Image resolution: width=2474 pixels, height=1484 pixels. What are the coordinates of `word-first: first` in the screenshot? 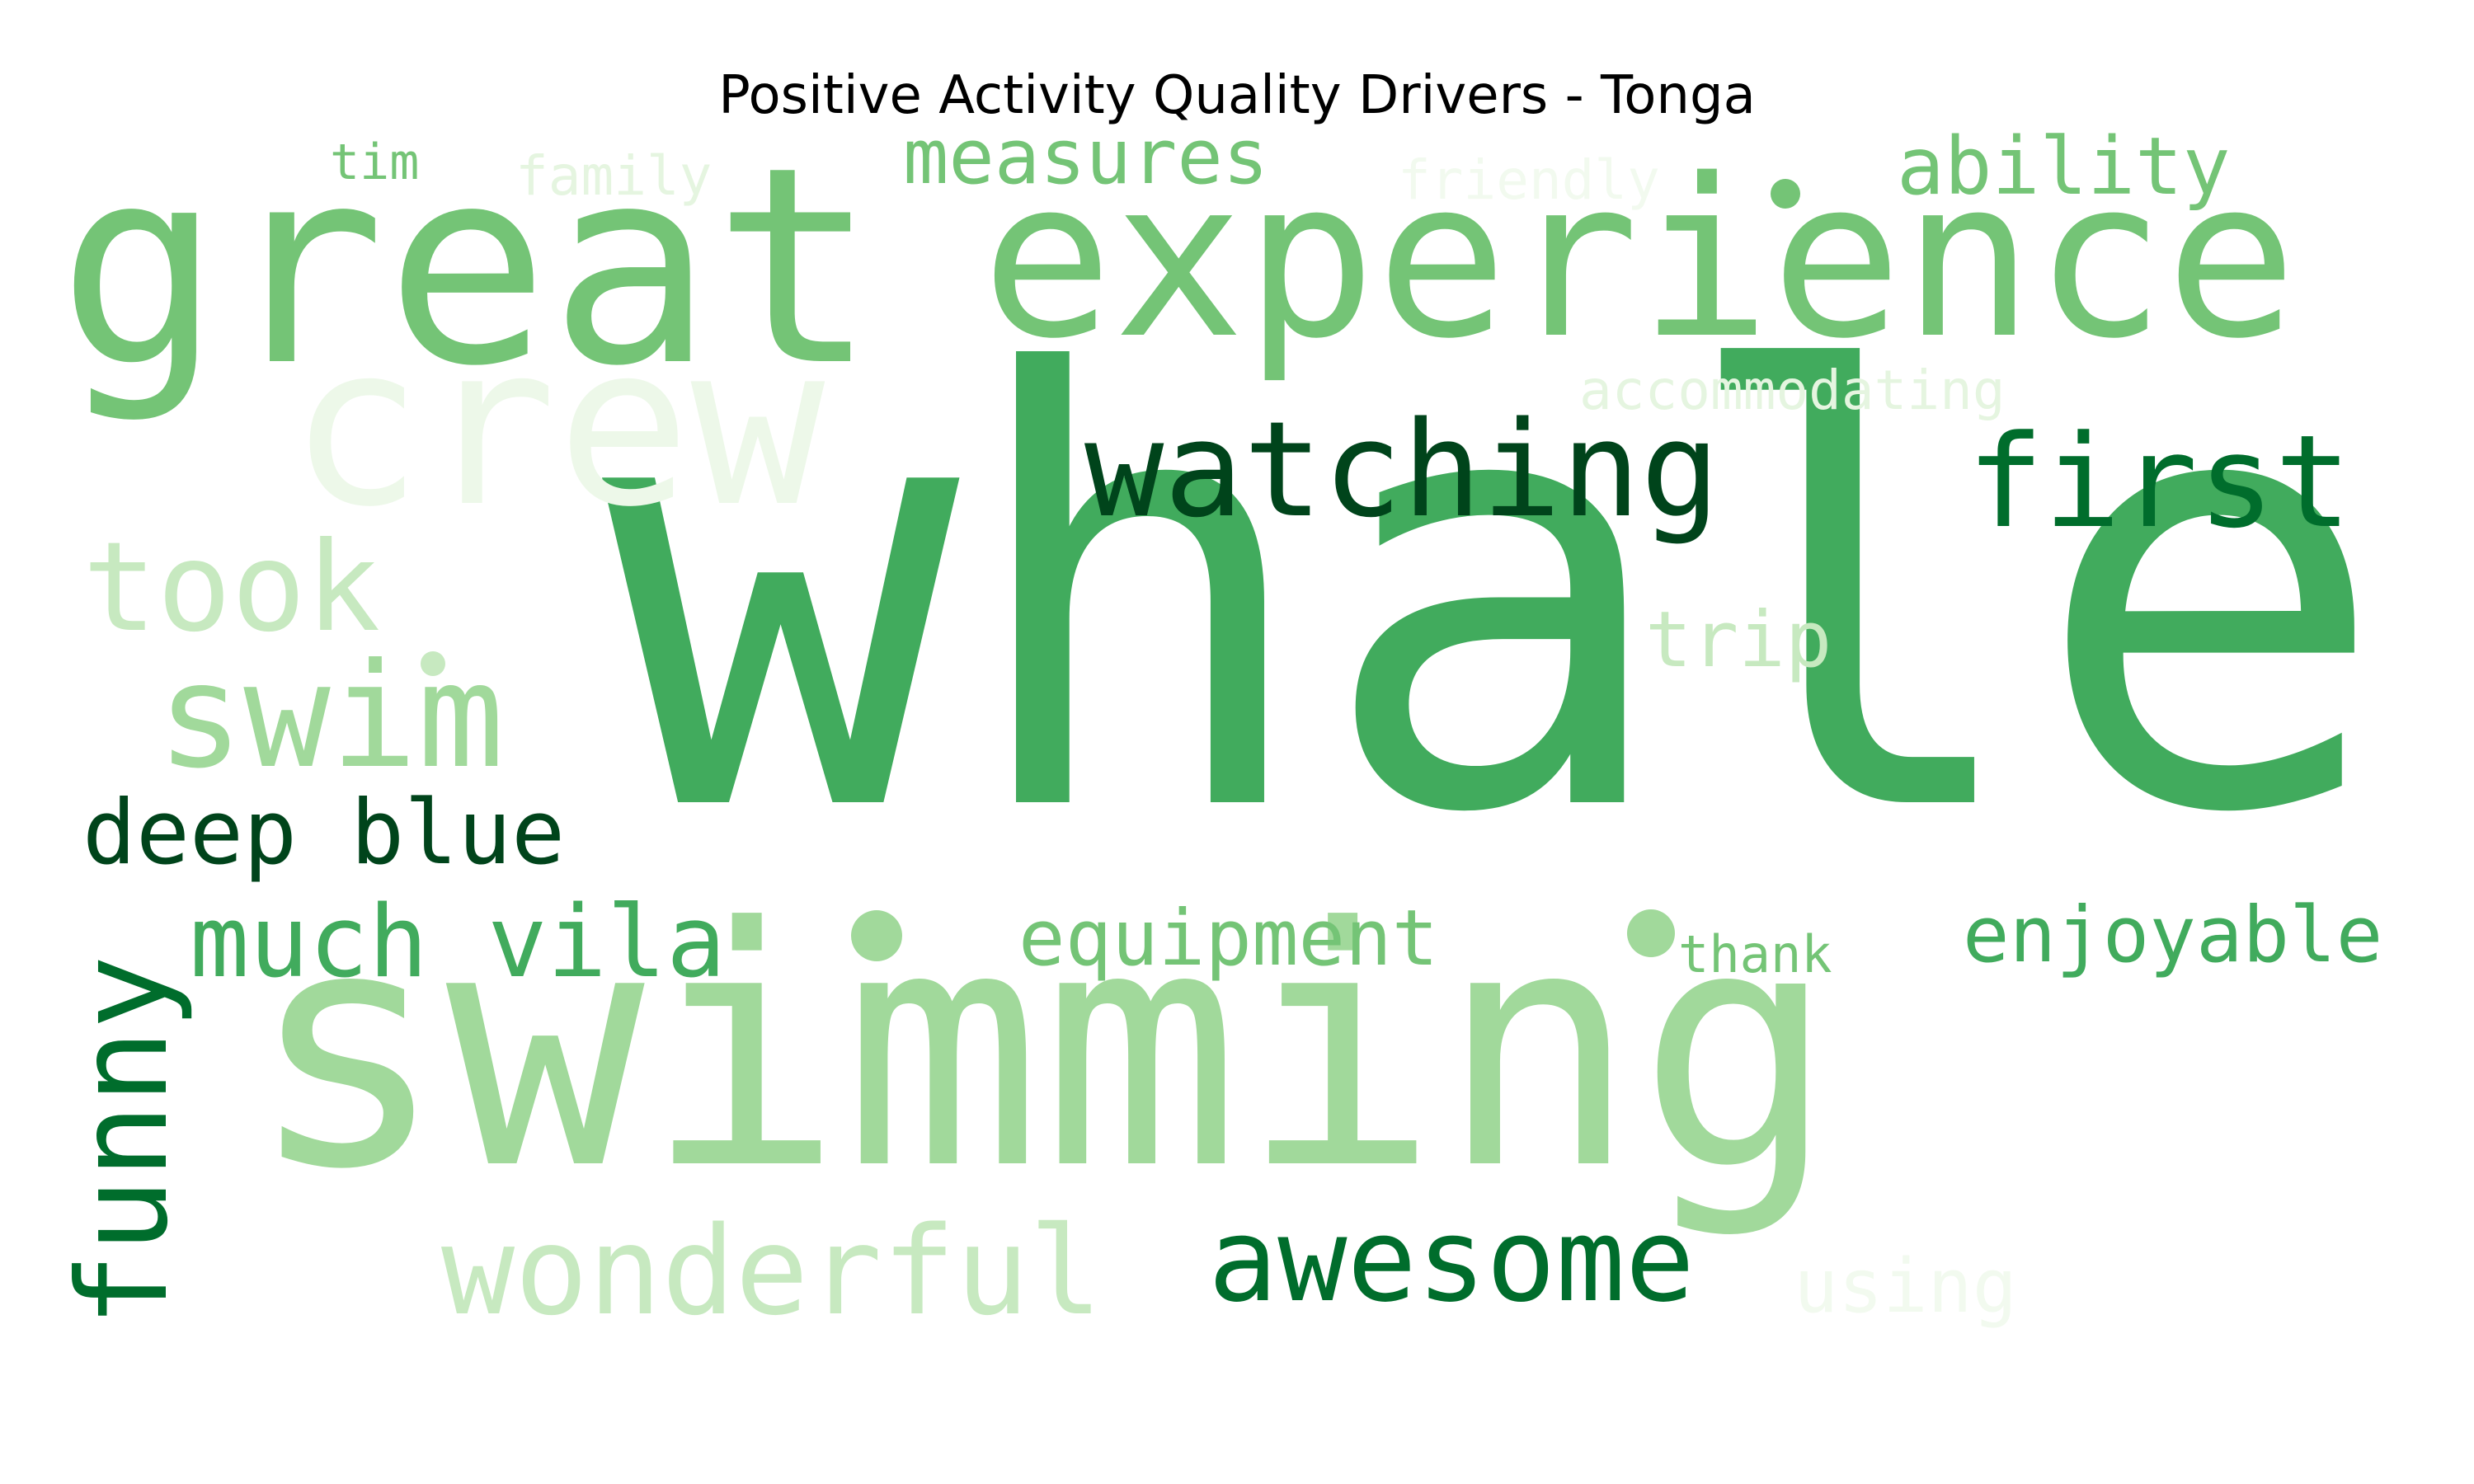 It's located at (2159, 481).